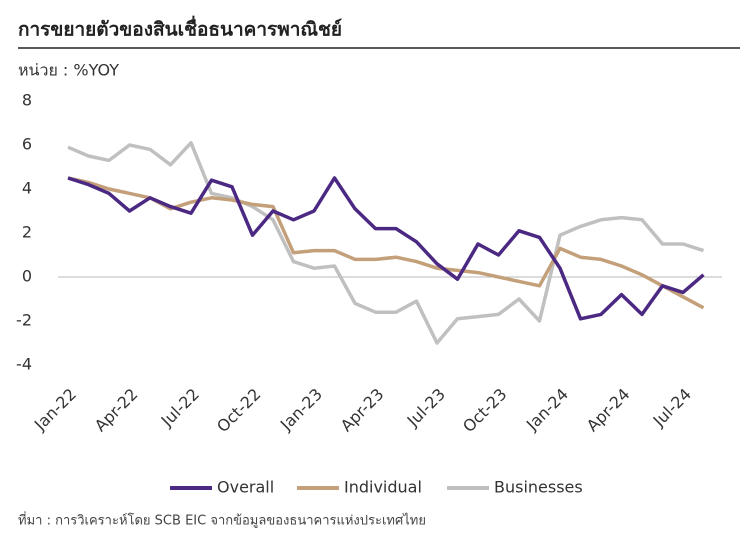  Describe the element at coordinates (301, 410) in the screenshot. I see `x-tick-label: Jan-23` at that location.